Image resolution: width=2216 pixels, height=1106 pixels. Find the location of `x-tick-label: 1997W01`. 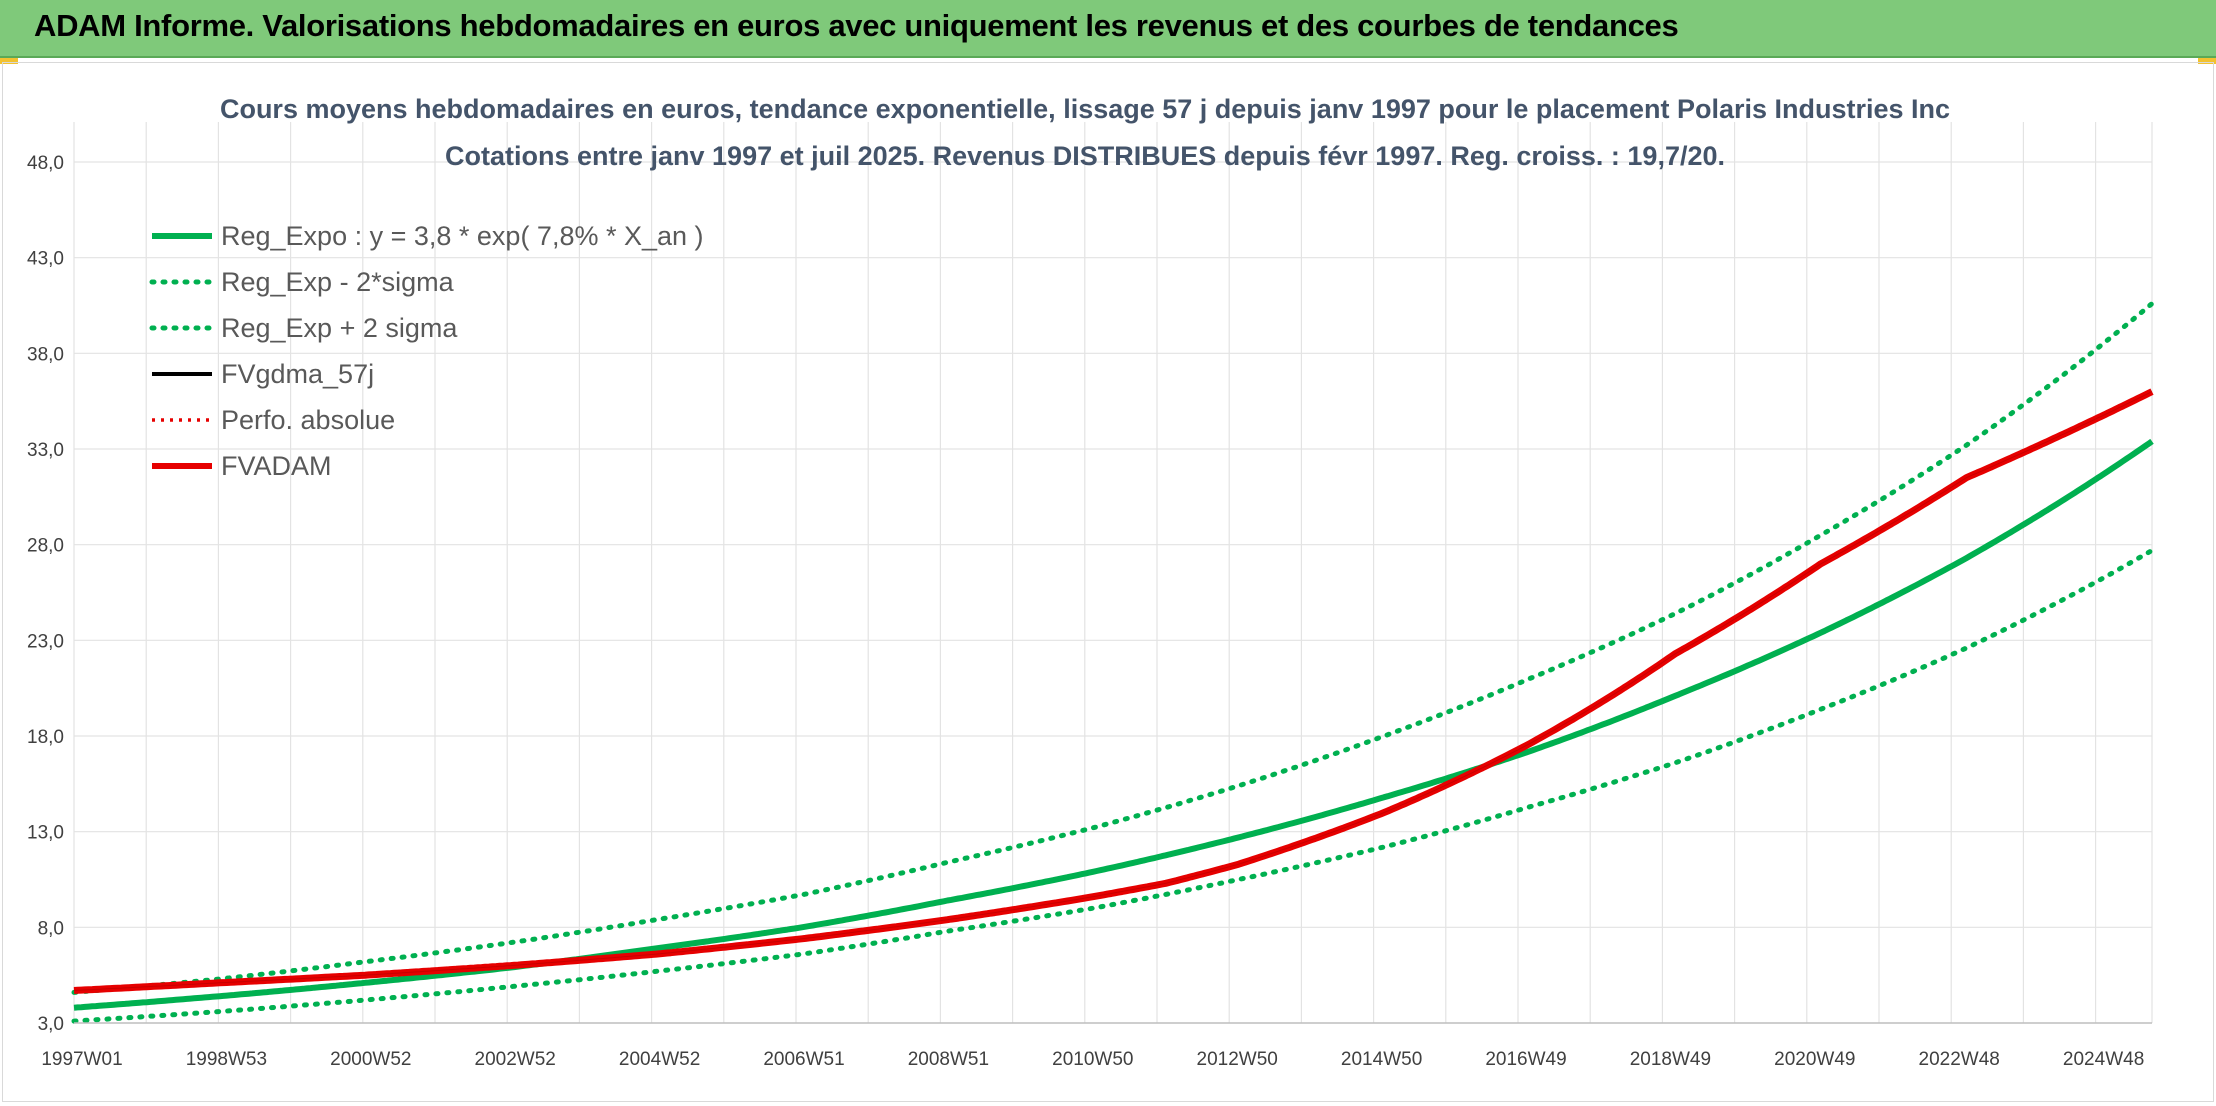

x-tick-label: 1997W01 is located at coordinates (81, 1059).